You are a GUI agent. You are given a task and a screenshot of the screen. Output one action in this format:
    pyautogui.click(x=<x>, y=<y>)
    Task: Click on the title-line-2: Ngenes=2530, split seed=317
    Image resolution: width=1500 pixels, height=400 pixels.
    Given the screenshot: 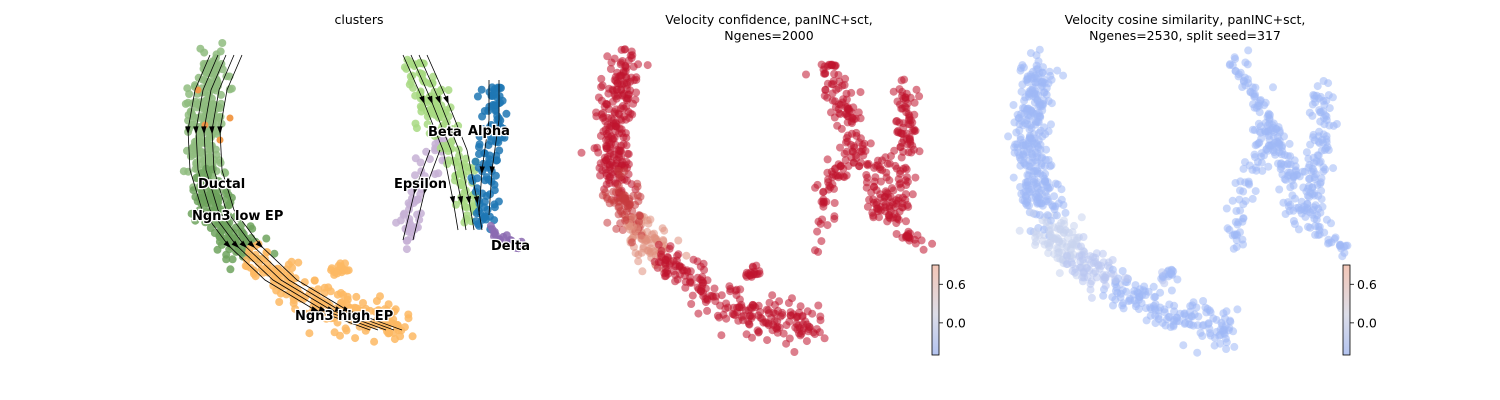 What is the action you would take?
    pyautogui.click(x=1185, y=35)
    